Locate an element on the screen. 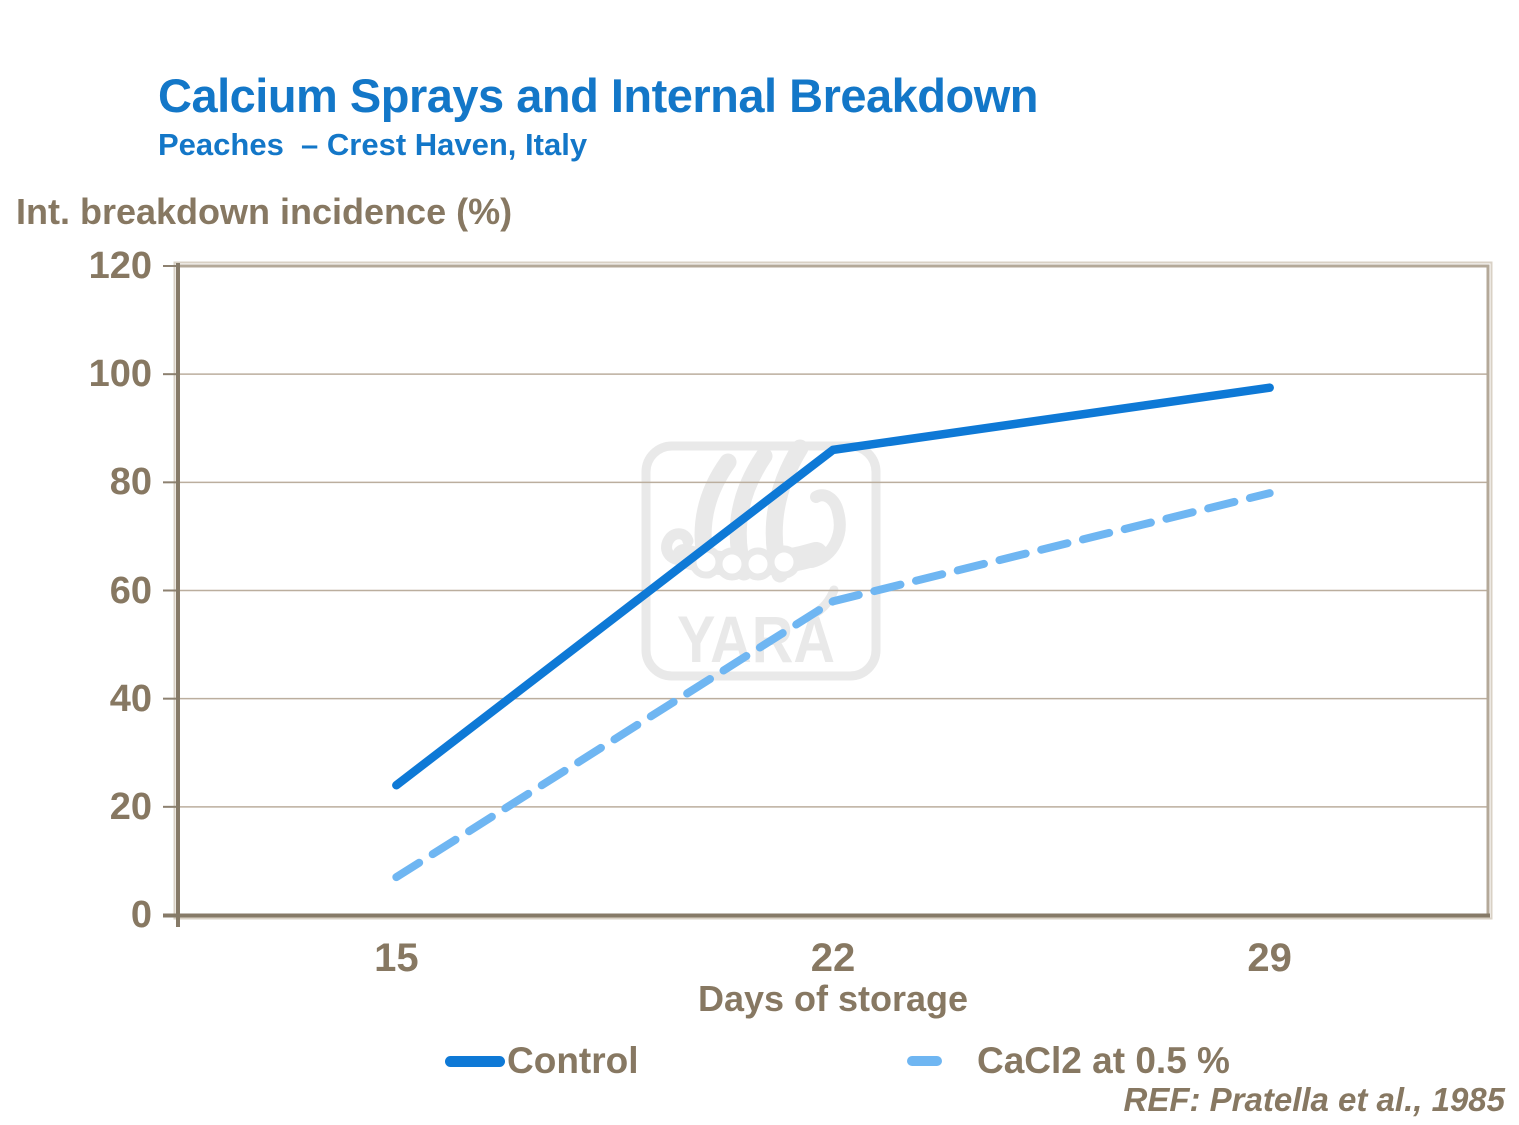  y-axis-tick-label: 120 is located at coordinates (120, 266).